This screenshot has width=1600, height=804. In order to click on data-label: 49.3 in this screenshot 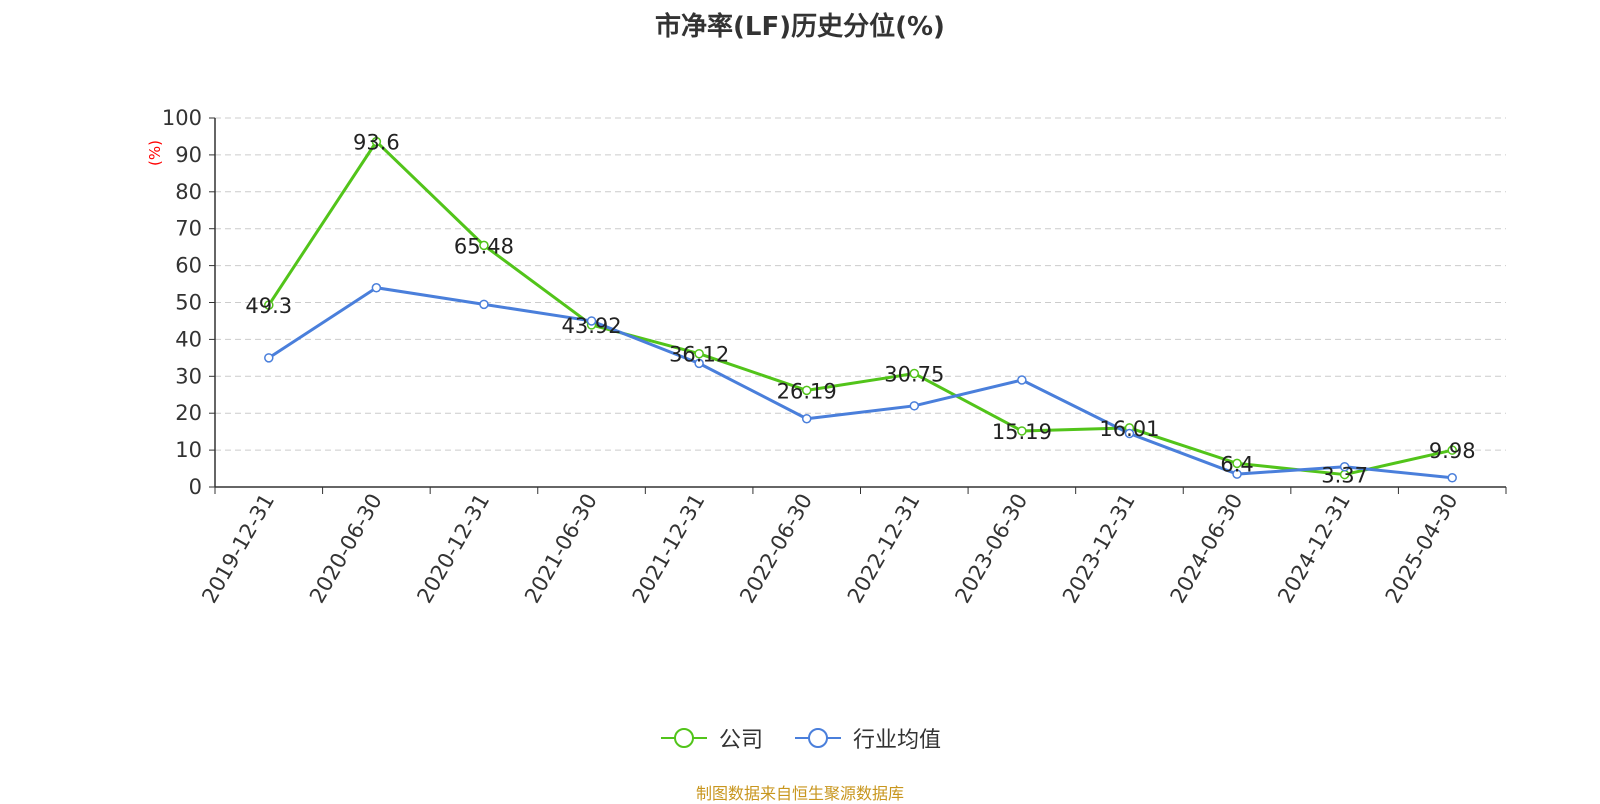, I will do `click(268, 306)`.